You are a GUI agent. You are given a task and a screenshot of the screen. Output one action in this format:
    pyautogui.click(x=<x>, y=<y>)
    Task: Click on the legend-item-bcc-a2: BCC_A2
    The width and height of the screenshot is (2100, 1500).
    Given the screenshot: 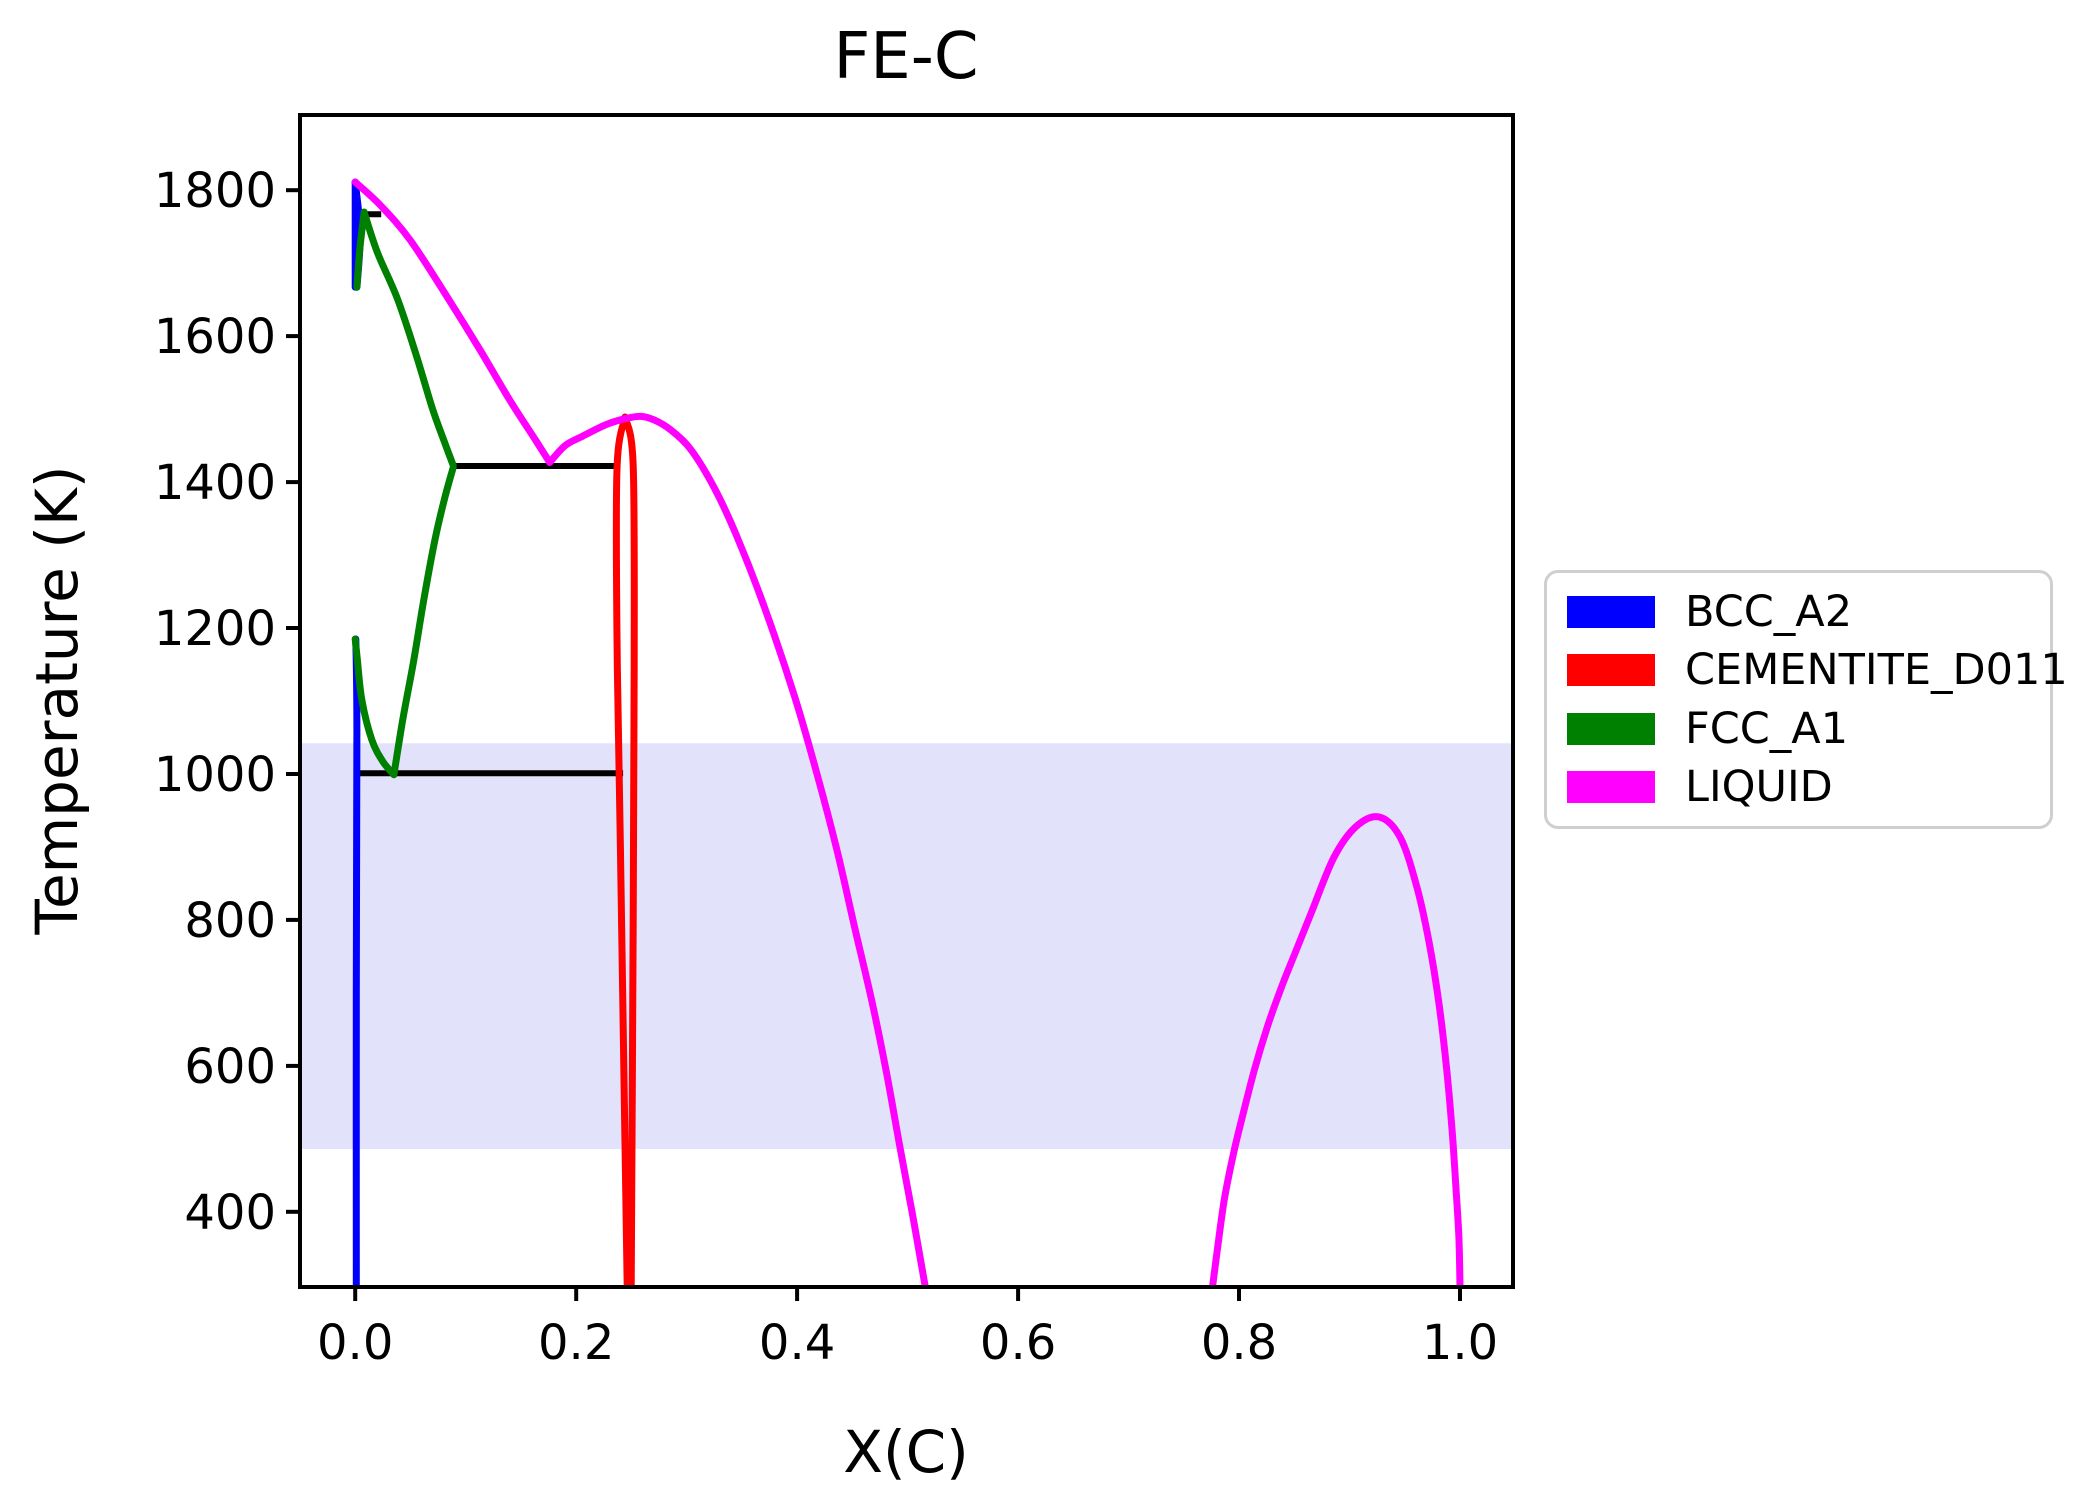 What is the action you would take?
    pyautogui.click(x=1798, y=612)
    